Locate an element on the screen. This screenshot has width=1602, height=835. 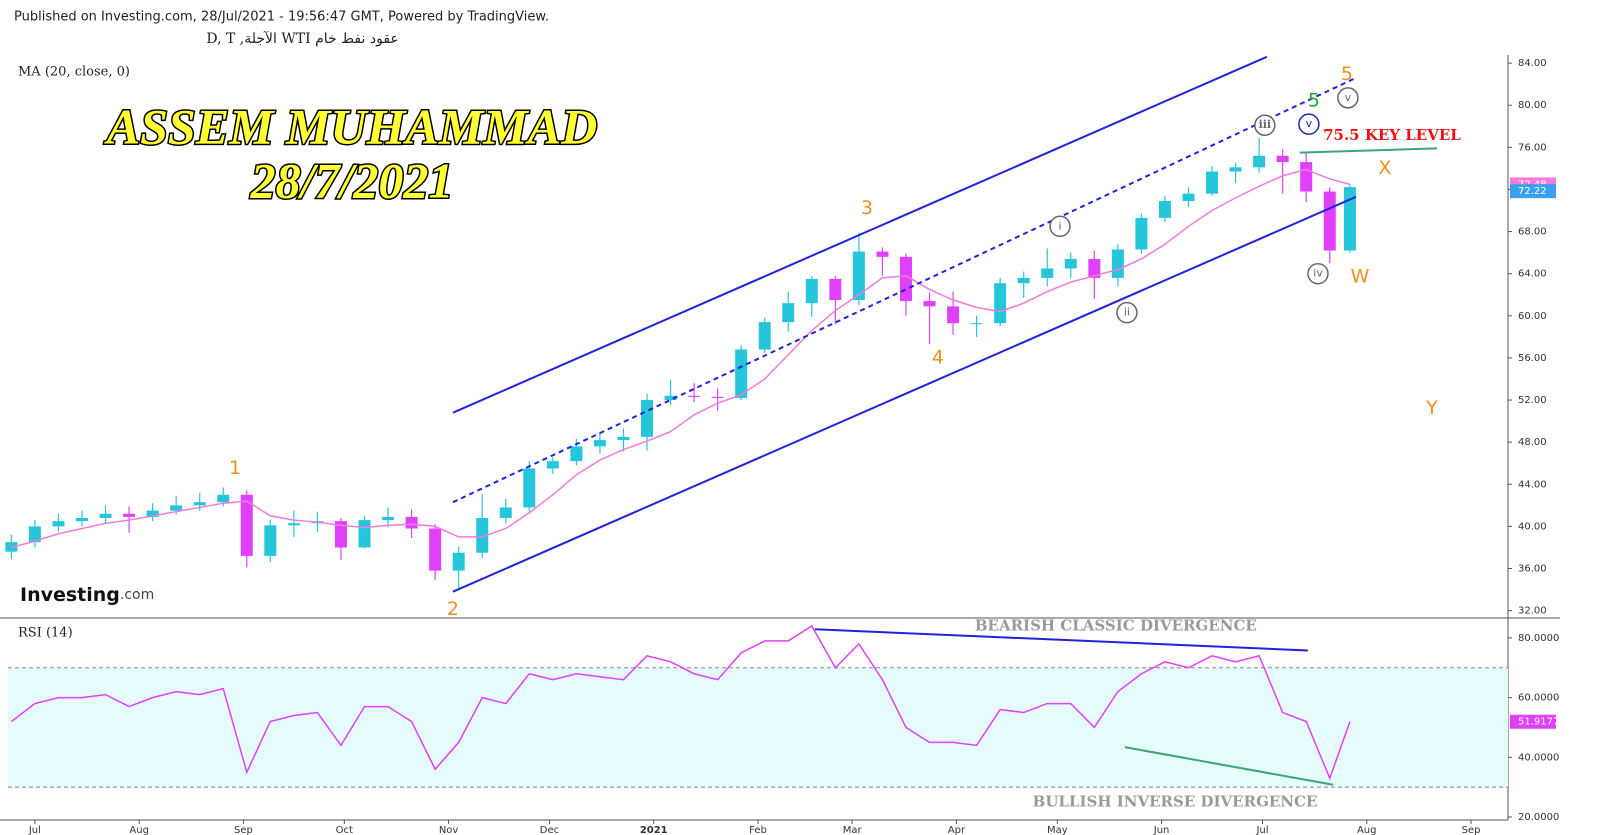
rsi-y-tick-label: 20.0000 is located at coordinates (1538, 817).